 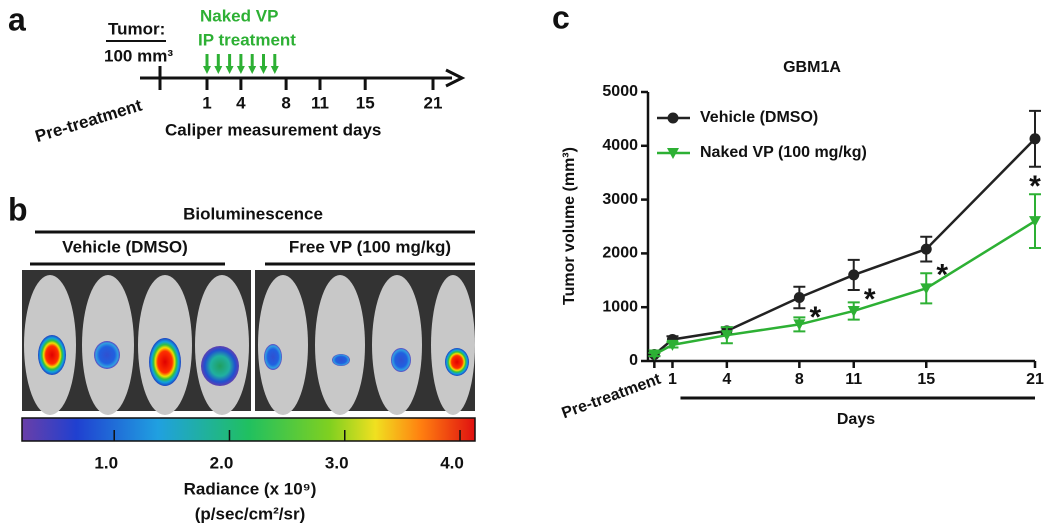 What do you see at coordinates (365, 102) in the screenshot?
I see `day-label: 15` at bounding box center [365, 102].